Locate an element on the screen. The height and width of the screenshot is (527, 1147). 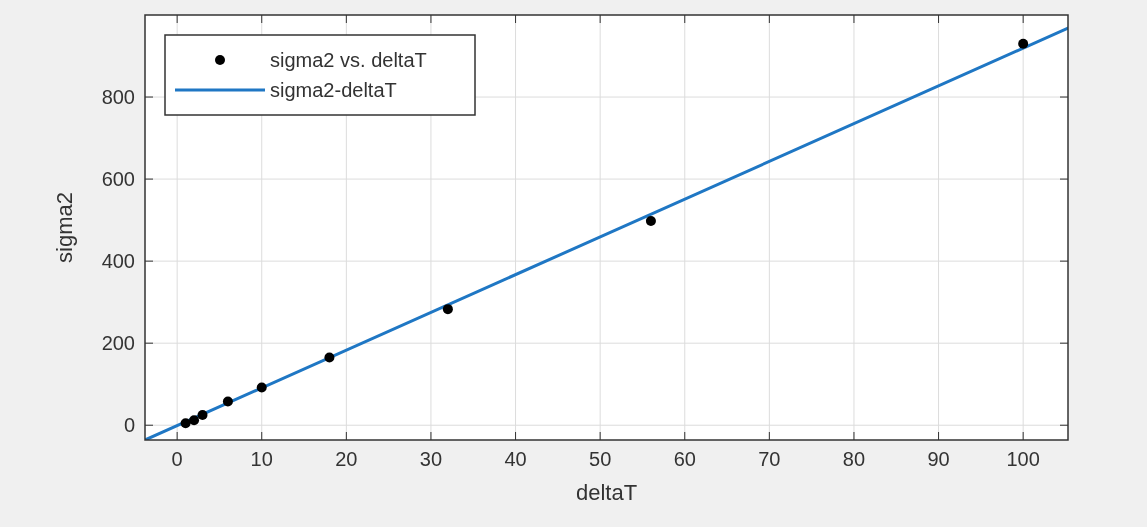
x-tick-label: 50 is located at coordinates (600, 459).